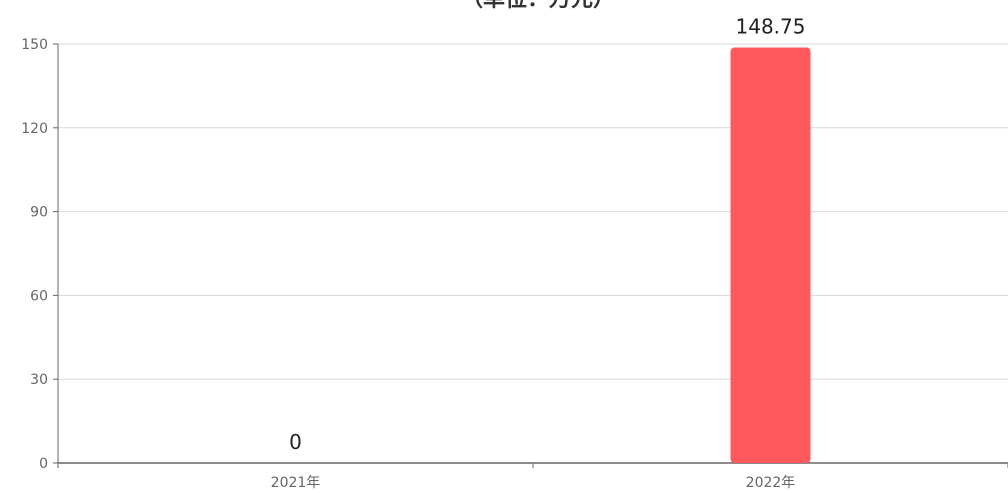 The width and height of the screenshot is (1008, 493). Describe the element at coordinates (34, 129) in the screenshot. I see `y-tick-label: 120` at that location.